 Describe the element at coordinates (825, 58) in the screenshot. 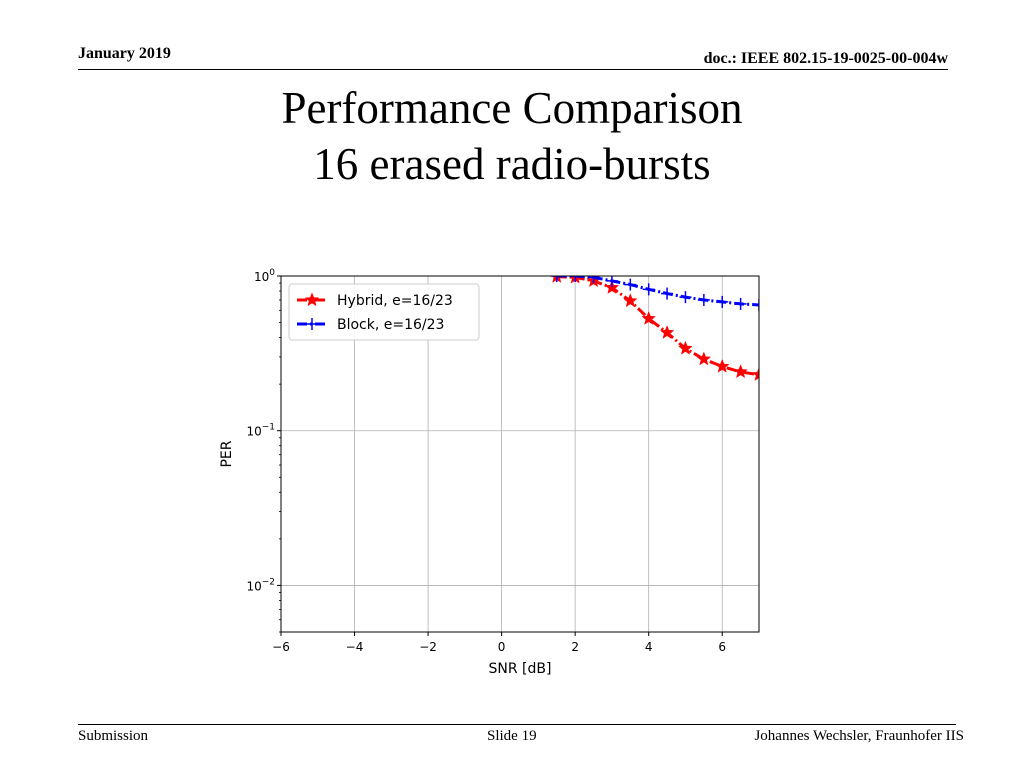

I see `header-doc-id: doc.: IEEE 802.15-19-0025-00-004w` at that location.